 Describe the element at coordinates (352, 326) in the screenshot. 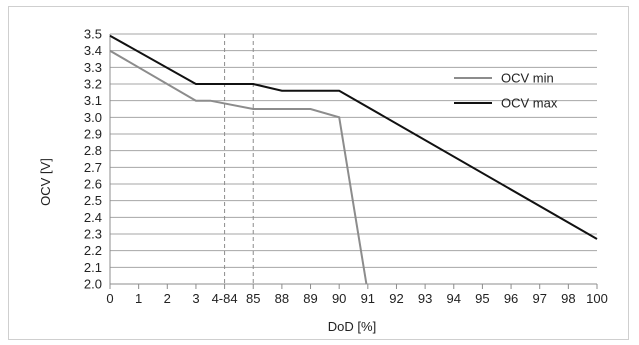

I see `x-axis-title: DoD [%]` at that location.